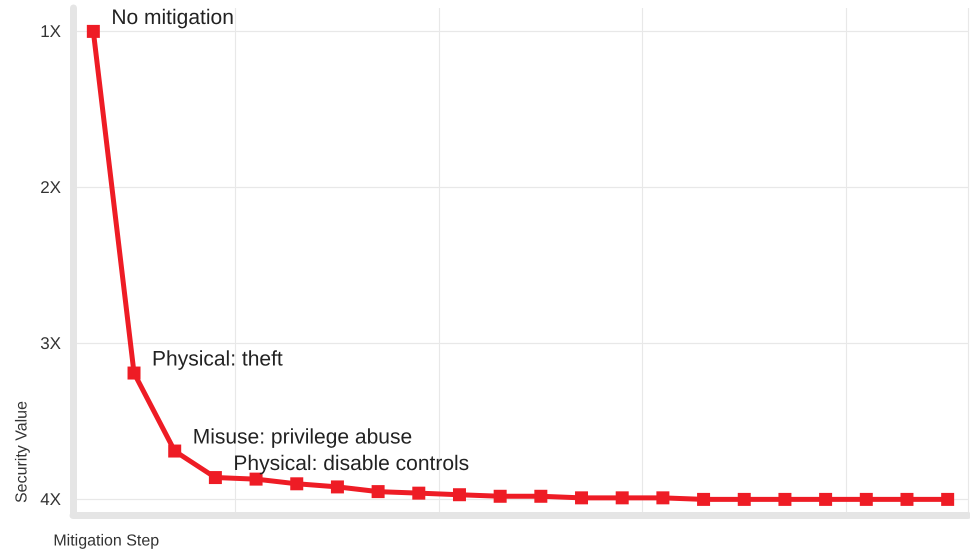 The image size is (970, 560). I want to click on y-axis-title: Security Value, so click(22, 451).